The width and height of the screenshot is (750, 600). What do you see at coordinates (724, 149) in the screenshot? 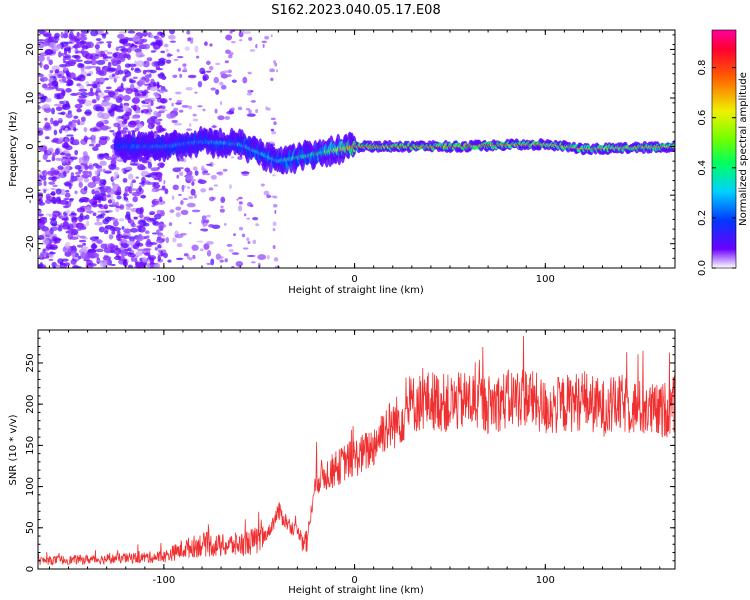
I see `colorbar-gradient` at bounding box center [724, 149].